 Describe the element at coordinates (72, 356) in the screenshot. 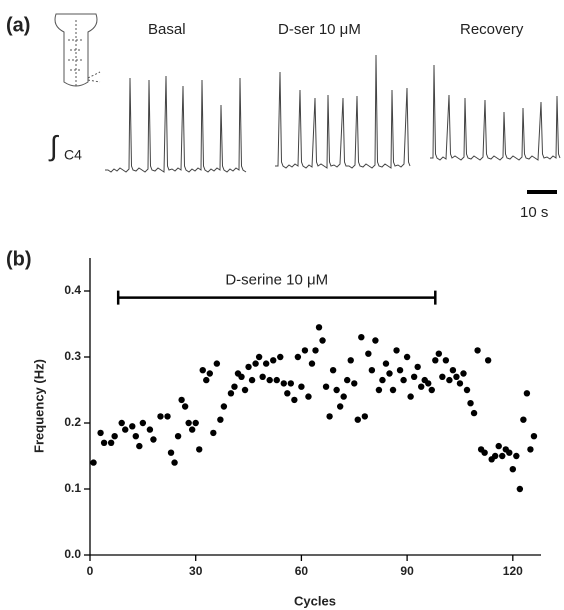

I see `y-tick-label: 0.3` at that location.